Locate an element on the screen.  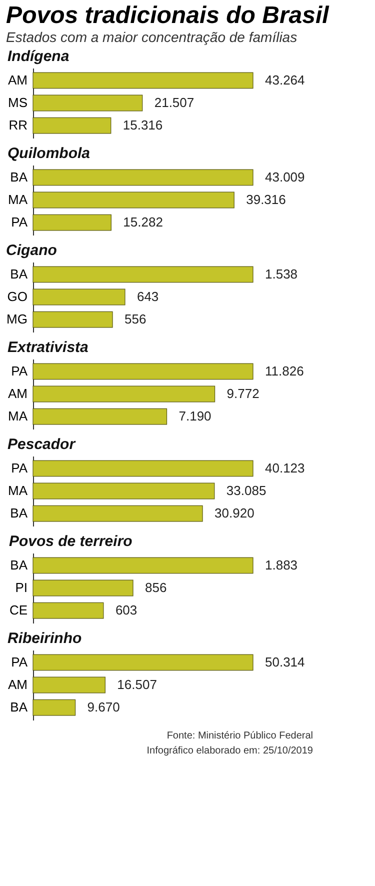
data-label: 50.314 is located at coordinates (285, 662).